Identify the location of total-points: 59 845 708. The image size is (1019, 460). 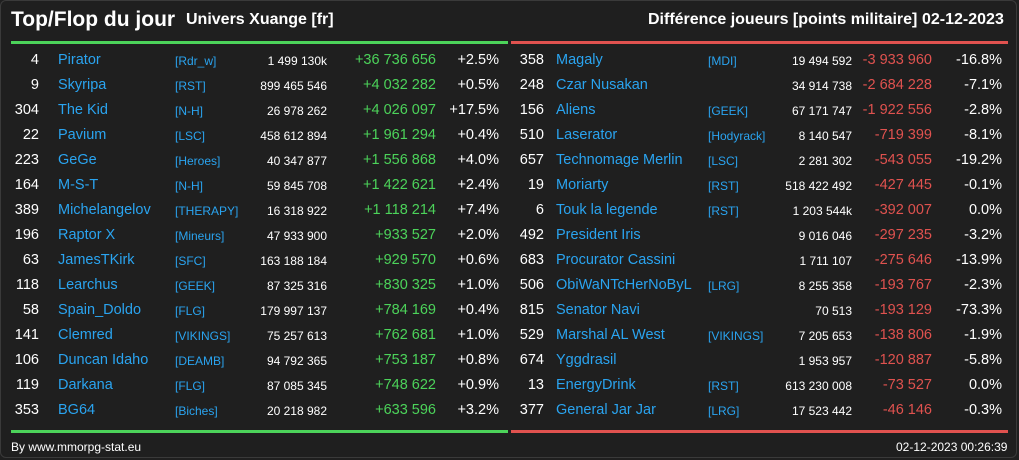
(296, 186).